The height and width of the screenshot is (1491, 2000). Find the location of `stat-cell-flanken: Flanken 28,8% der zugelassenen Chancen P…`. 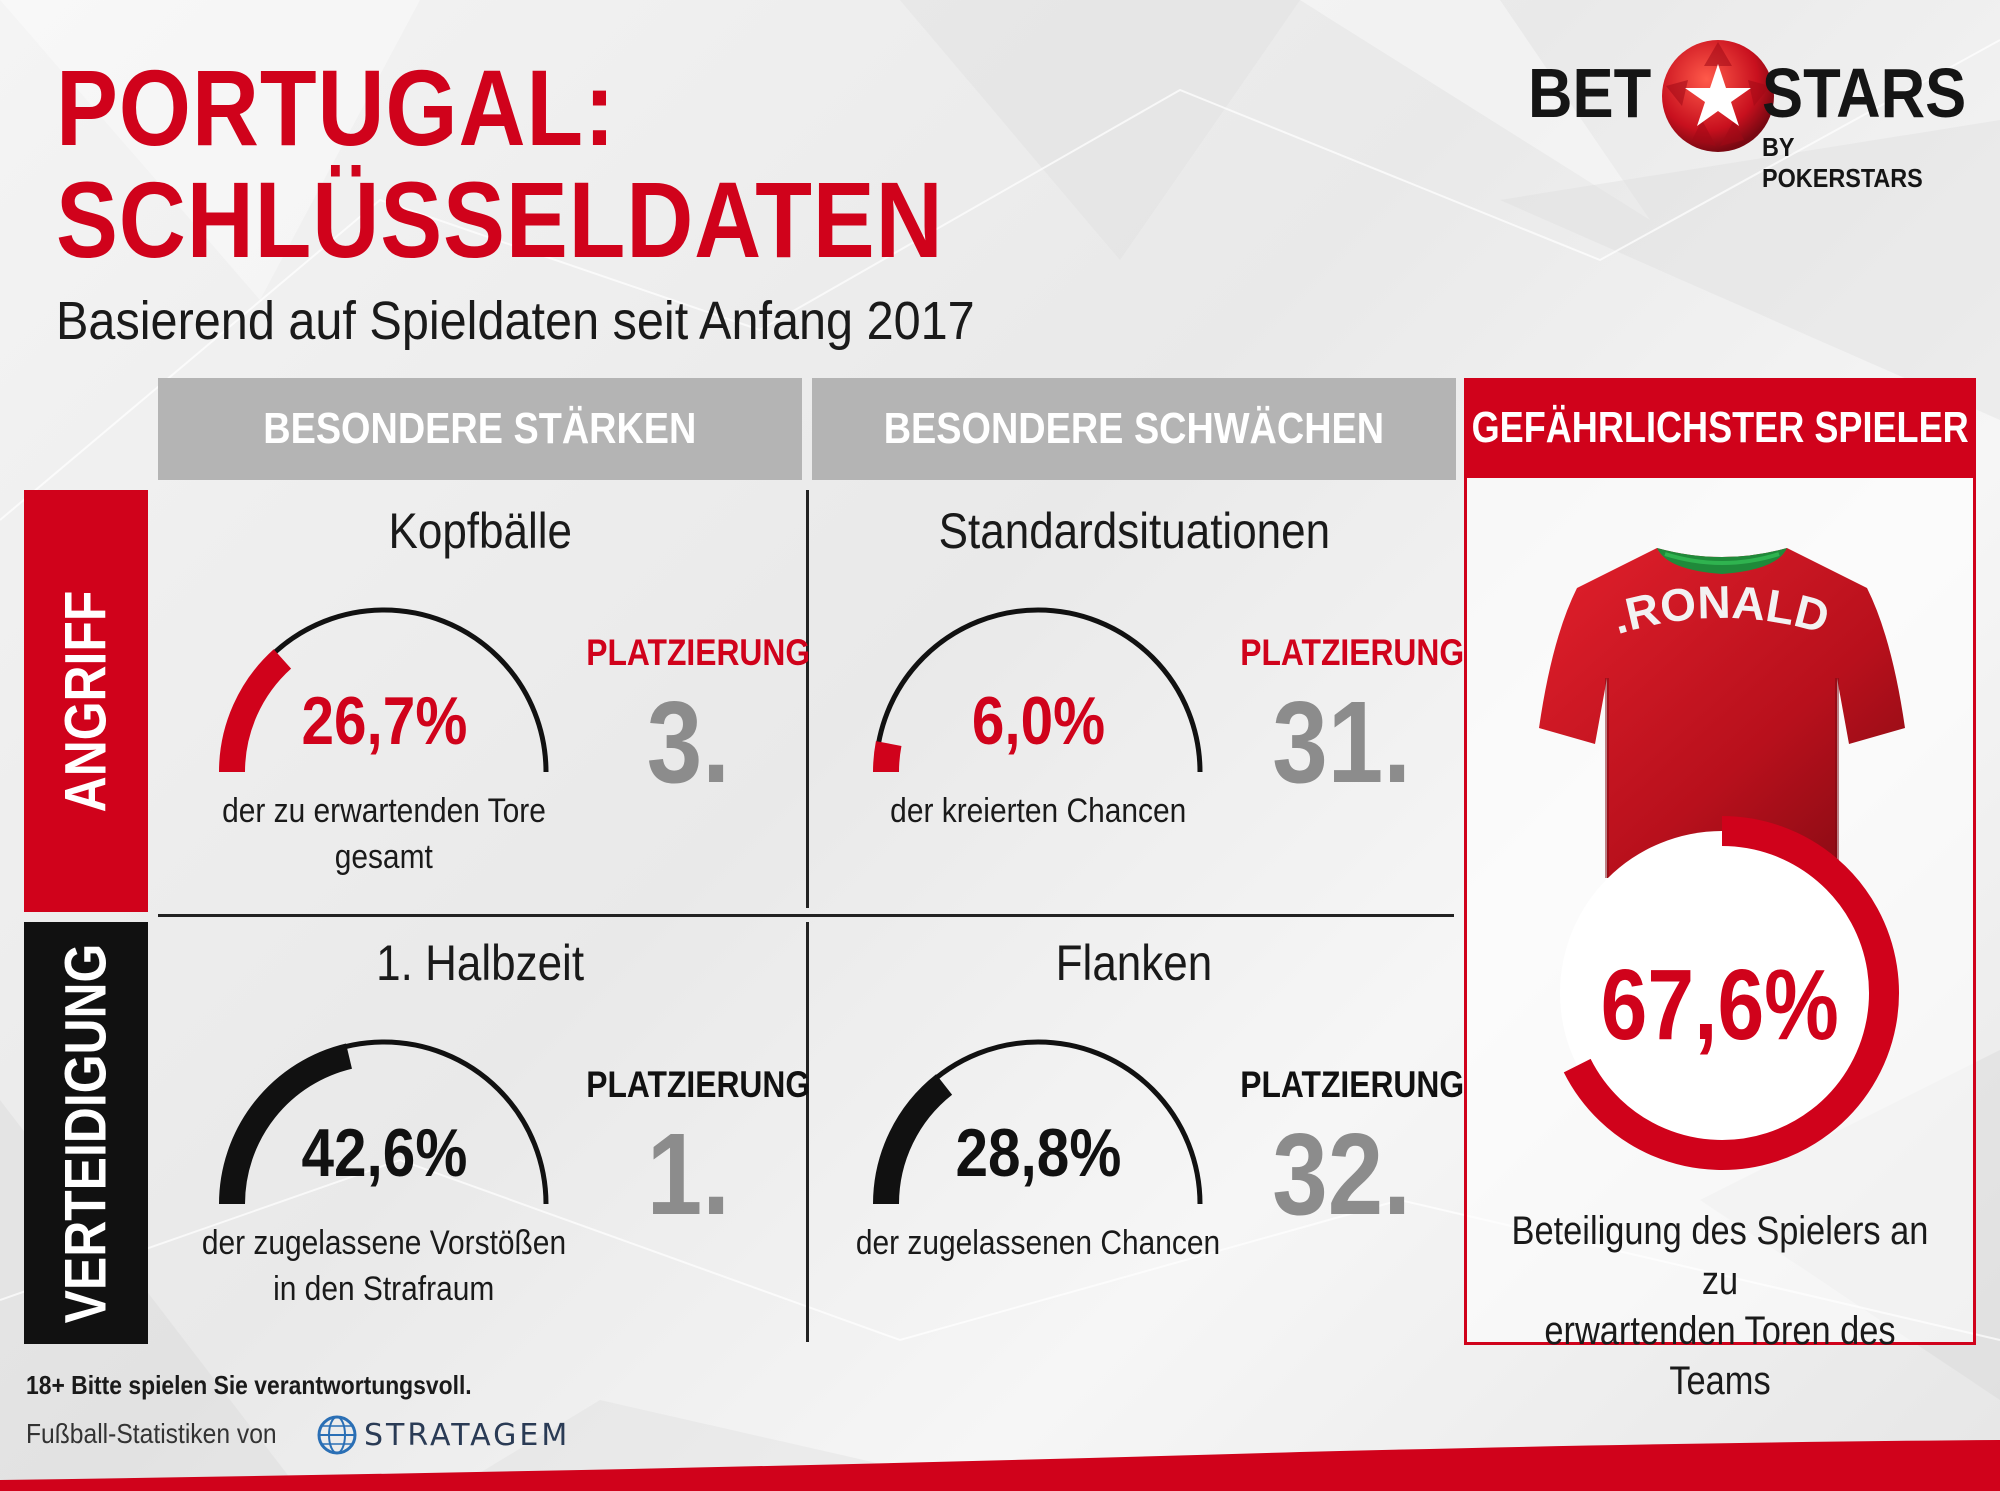

stat-cell-flanken: Flanken 28,8% der zugelassenen Chancen P… is located at coordinates (1138, 1134).